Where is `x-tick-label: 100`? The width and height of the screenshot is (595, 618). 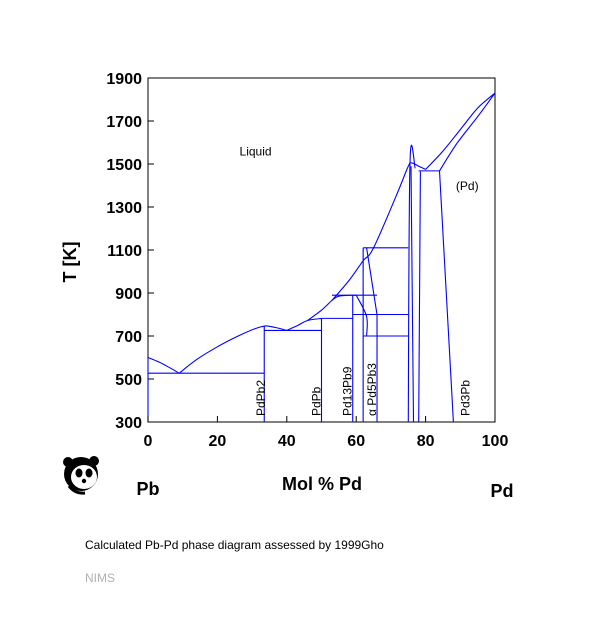 x-tick-label: 100 is located at coordinates (495, 441).